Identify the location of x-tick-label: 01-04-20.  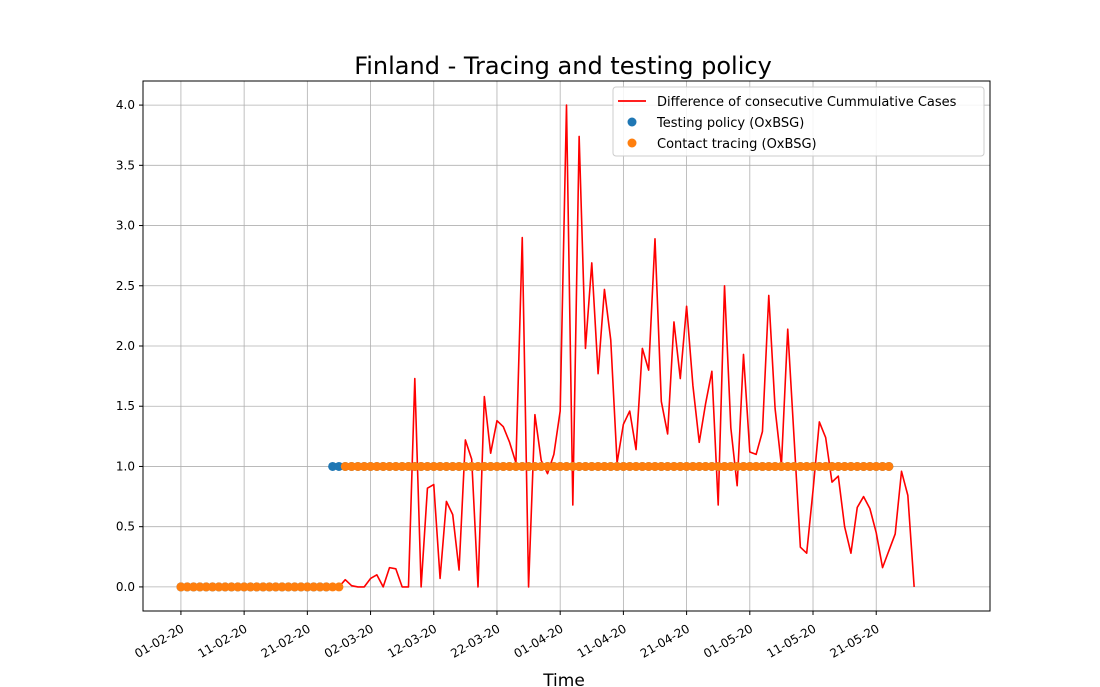
(539, 640).